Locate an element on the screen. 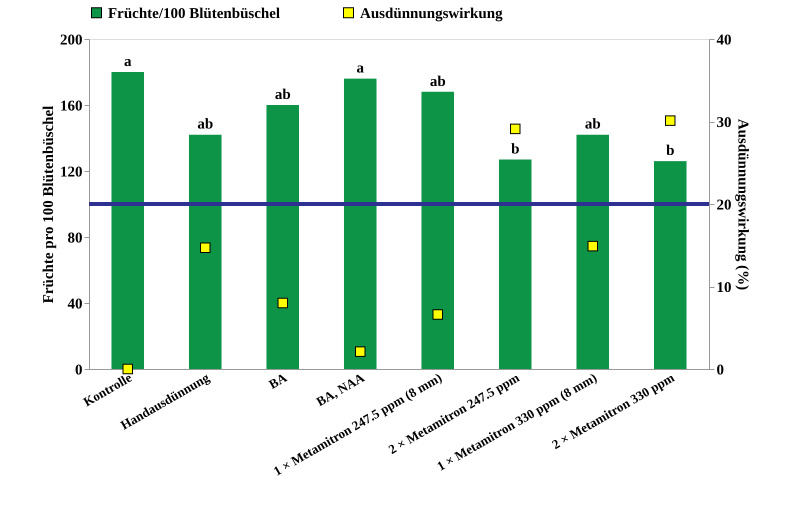 The image size is (804, 527). y2-tick-label: 10 is located at coordinates (724, 288).